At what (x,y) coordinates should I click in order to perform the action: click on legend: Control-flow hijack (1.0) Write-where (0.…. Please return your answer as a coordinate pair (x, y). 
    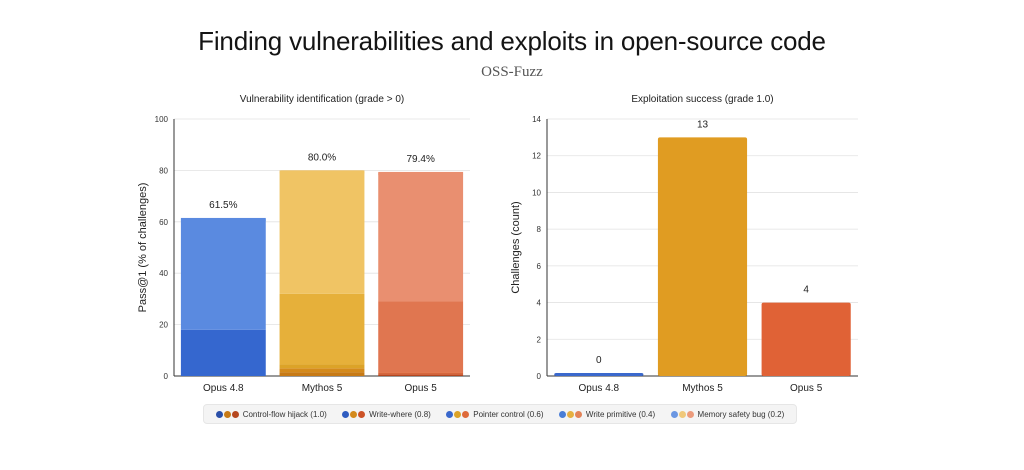
    Looking at the image, I should click on (500, 414).